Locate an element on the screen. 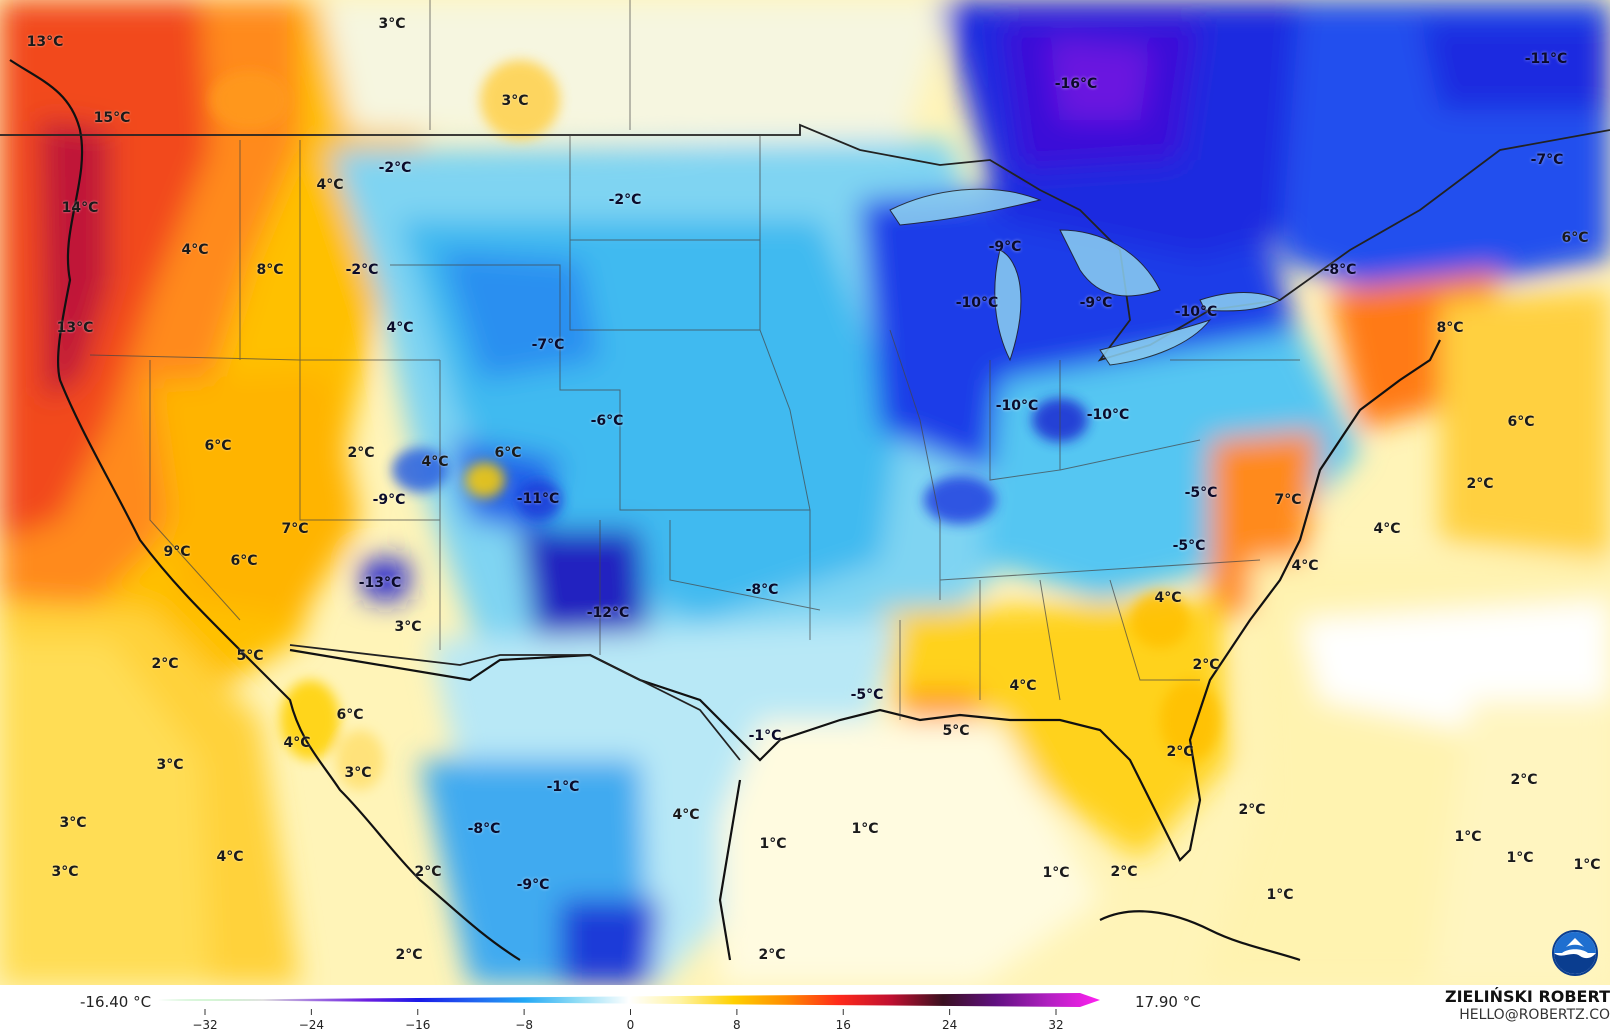 This screenshot has width=1610, height=1035. temperature-label: -16°C is located at coordinates (1076, 84).